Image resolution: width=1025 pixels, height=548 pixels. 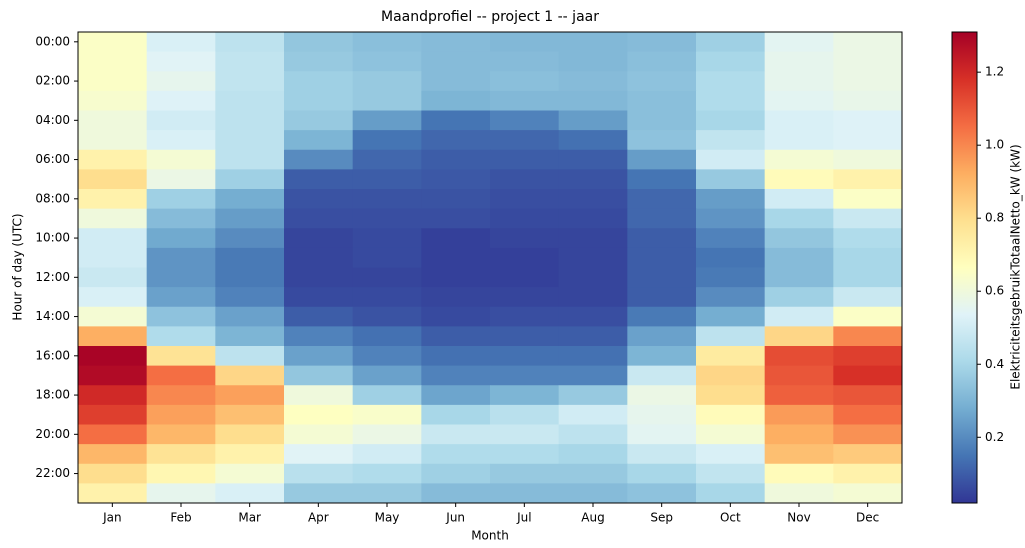 What do you see at coordinates (318, 518) in the screenshot?
I see `x-tick-label: Apr` at bounding box center [318, 518].